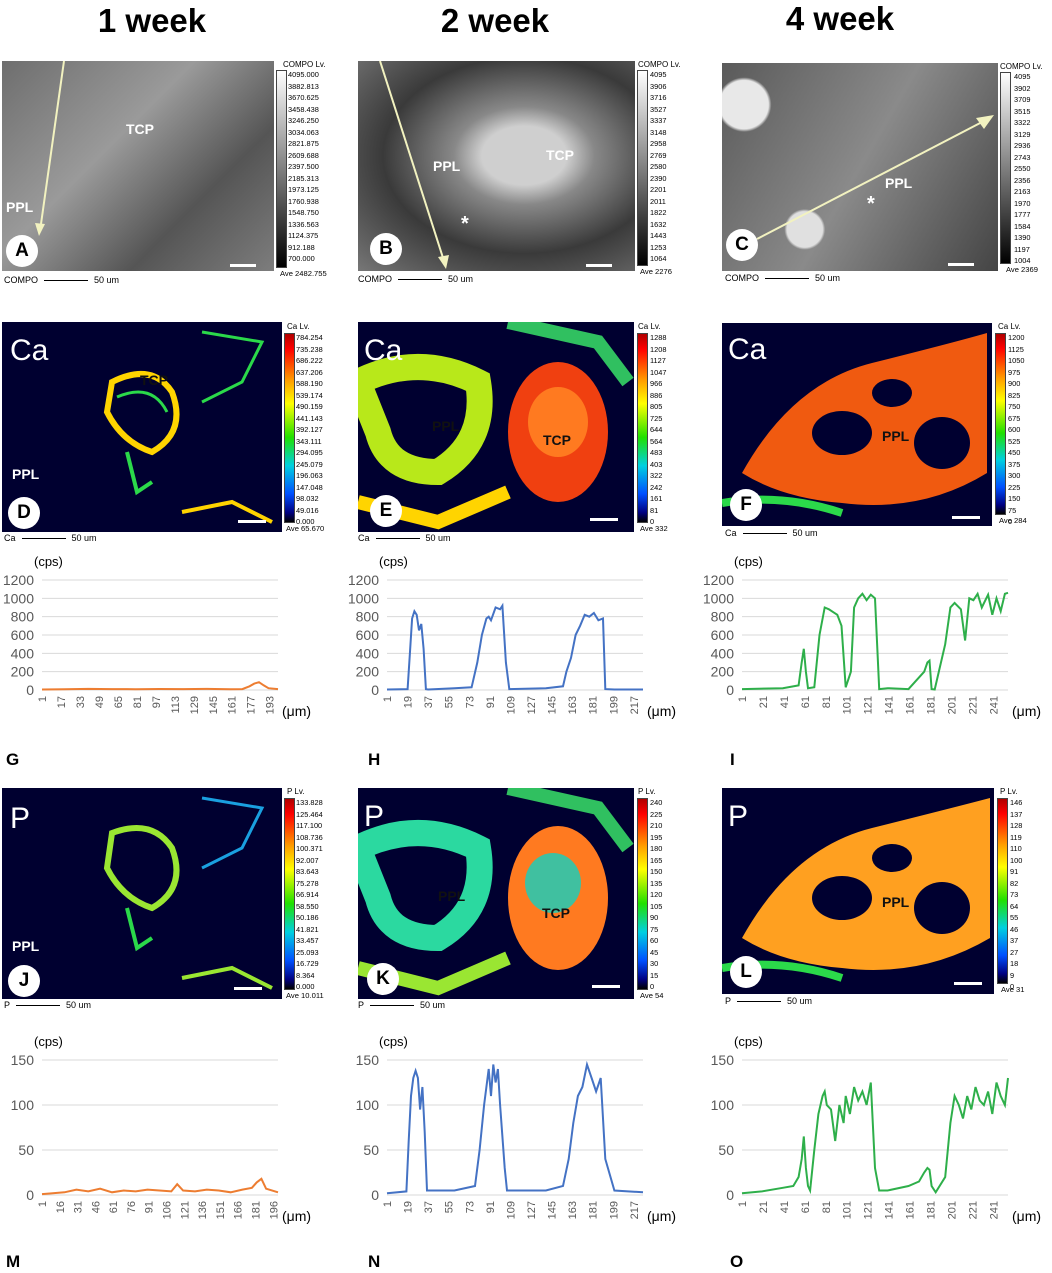 This screenshot has width=1052, height=1273. Describe the element at coordinates (303, 86) in the screenshot. I see `colorbar-tick-label: 3882.813` at that location.